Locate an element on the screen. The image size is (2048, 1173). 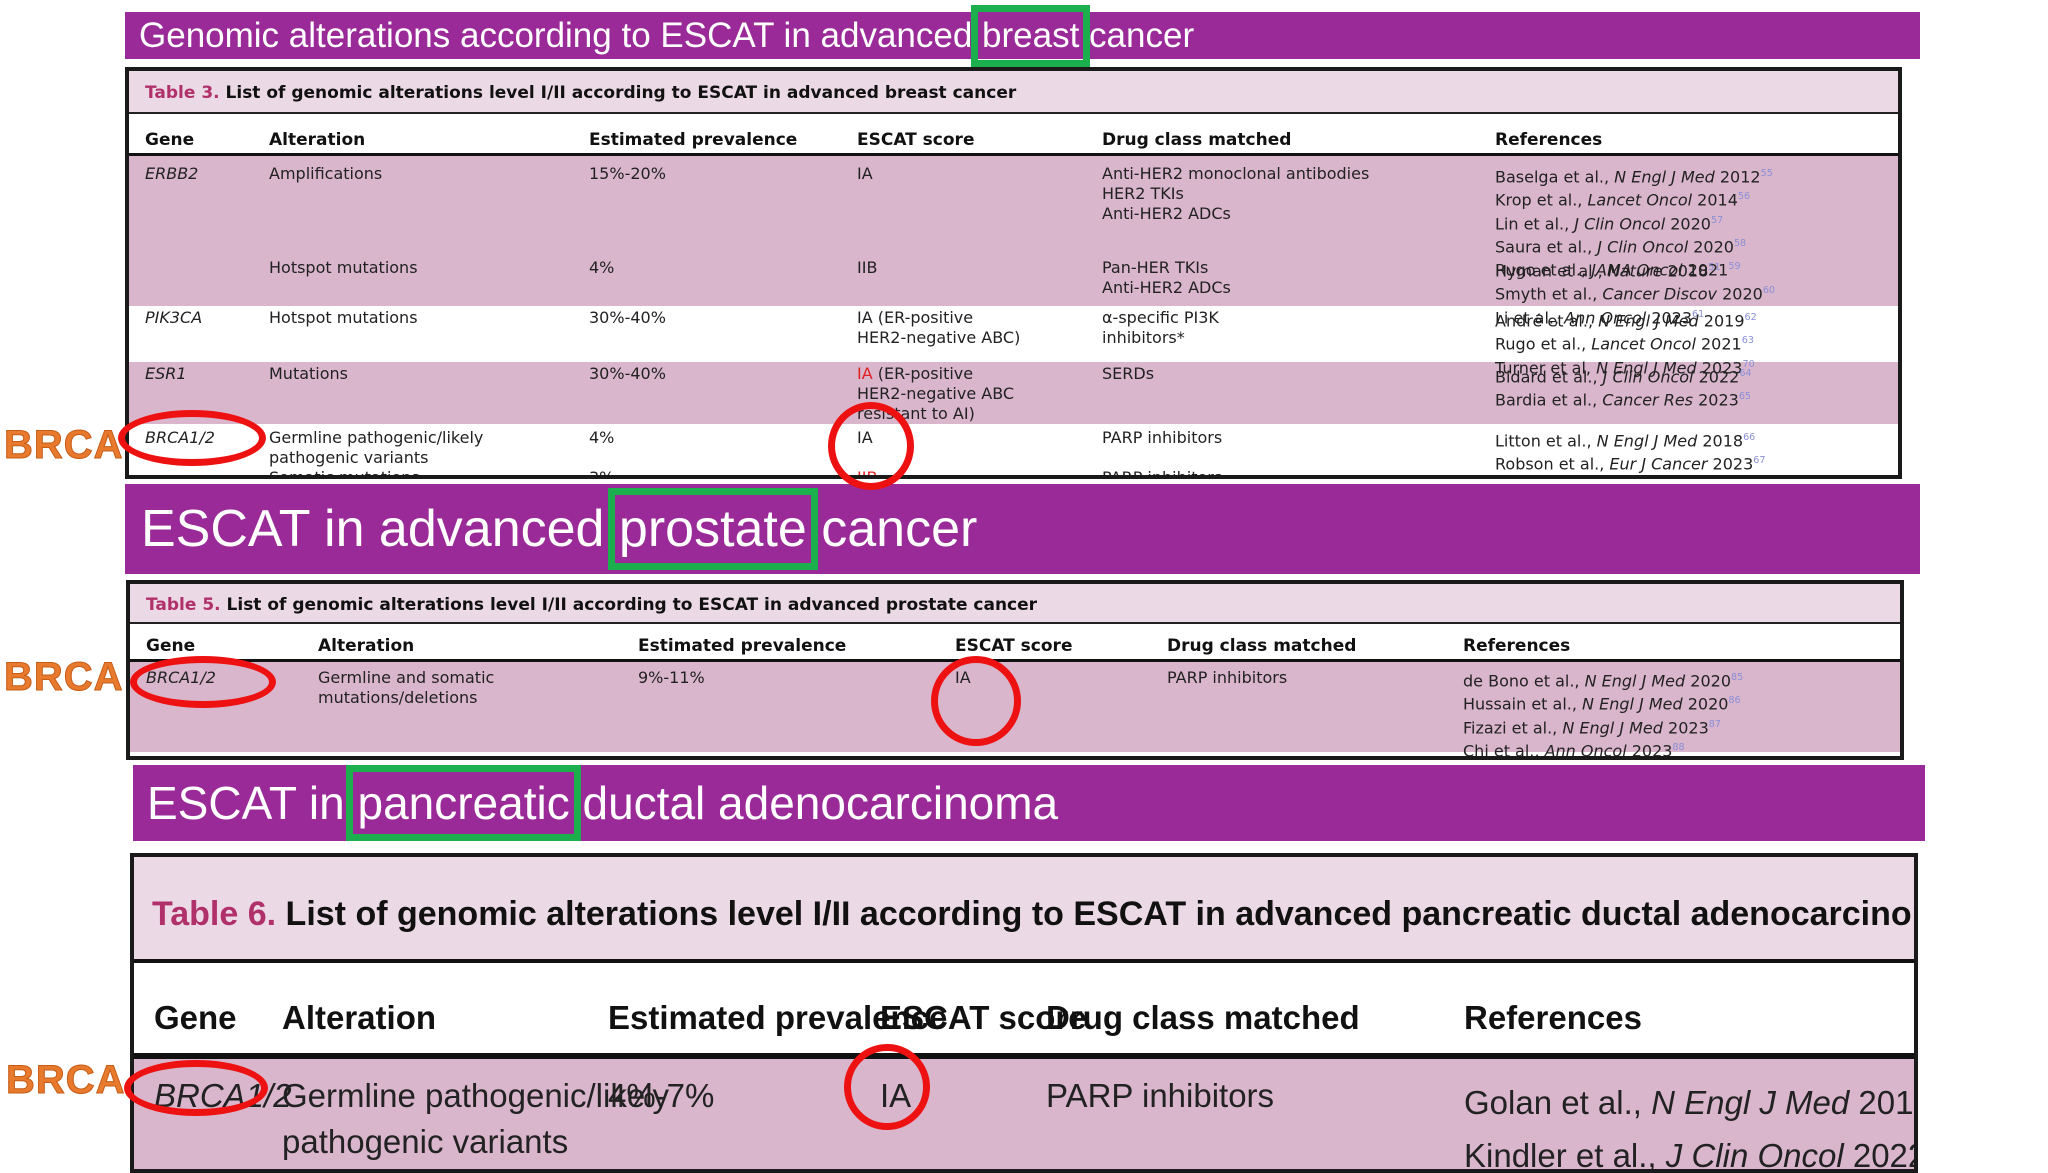
cell-prev: 15%-20% is located at coordinates (723, 210).